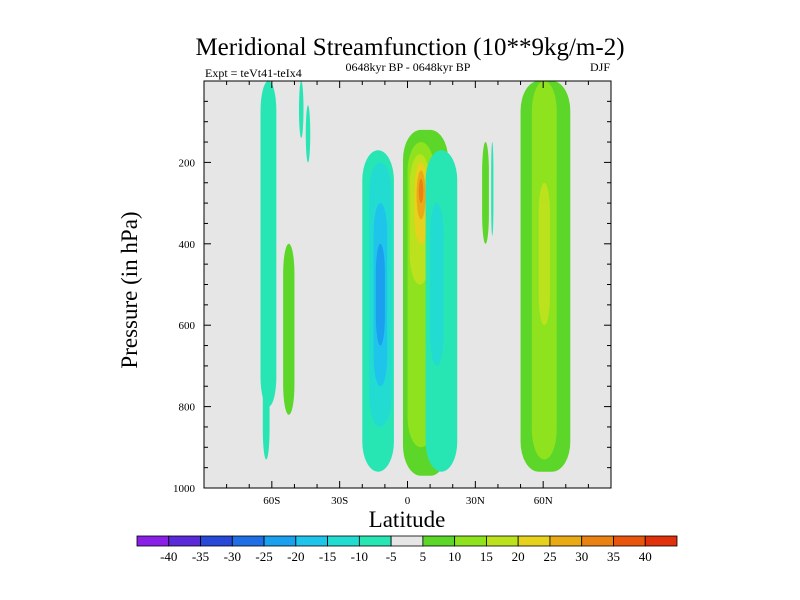 This screenshot has height=600, width=800. Describe the element at coordinates (600, 67) in the screenshot. I see `season-label: DJF` at that location.